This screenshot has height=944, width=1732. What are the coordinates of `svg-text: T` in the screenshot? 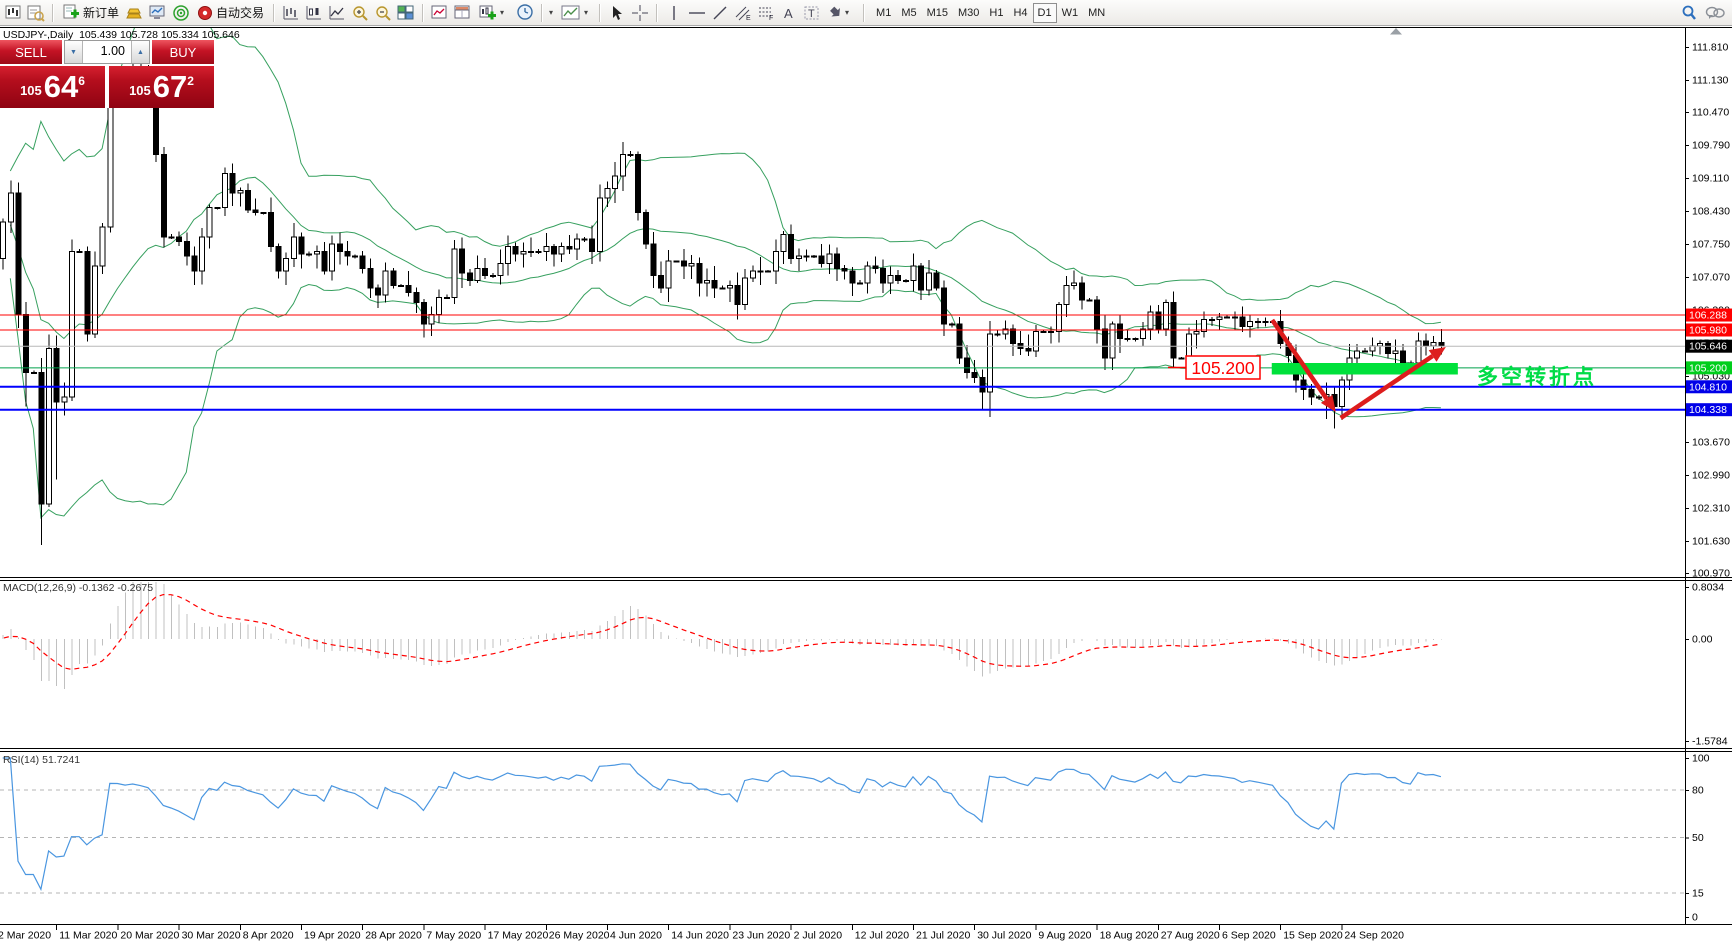 It's located at (811, 14).